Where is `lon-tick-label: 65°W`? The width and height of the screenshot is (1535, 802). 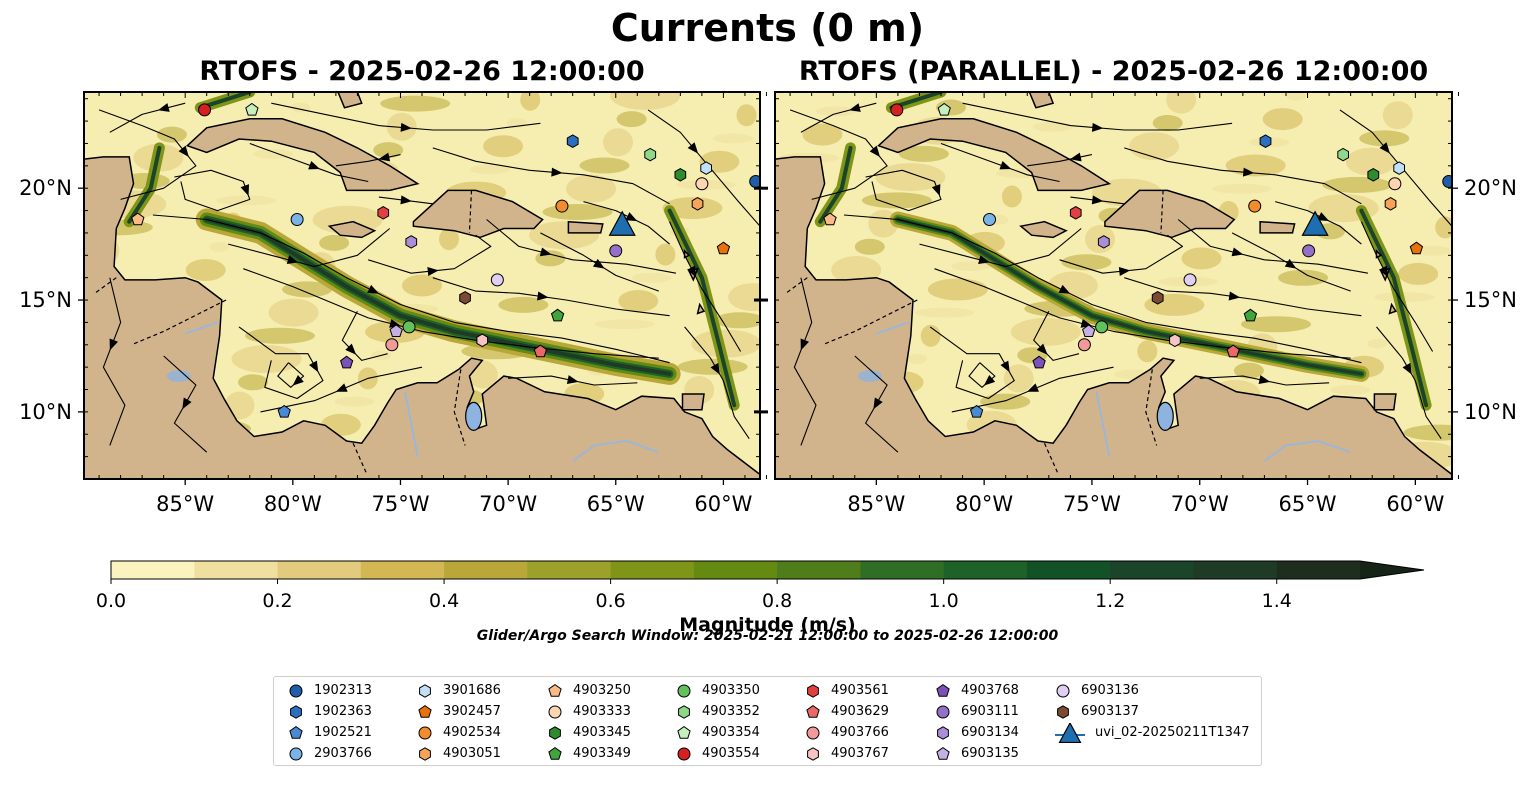 lon-tick-label: 65°W is located at coordinates (1308, 504).